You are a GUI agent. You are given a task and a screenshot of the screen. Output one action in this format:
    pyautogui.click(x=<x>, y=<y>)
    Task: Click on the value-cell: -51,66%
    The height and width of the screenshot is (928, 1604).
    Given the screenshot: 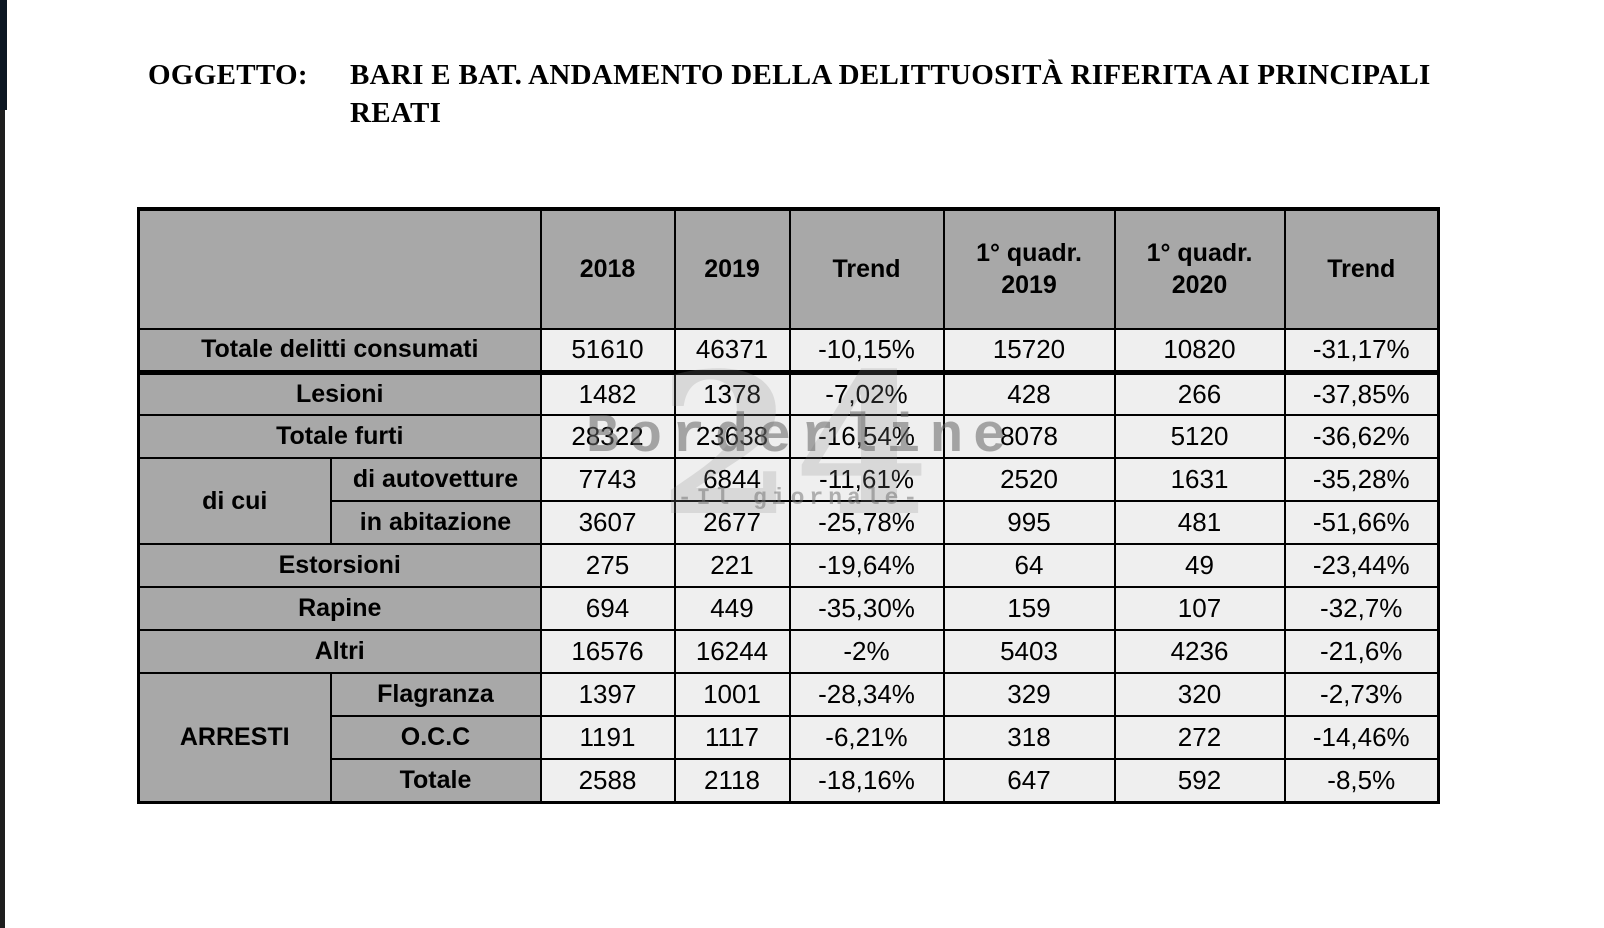 What is the action you would take?
    pyautogui.click(x=1361, y=522)
    